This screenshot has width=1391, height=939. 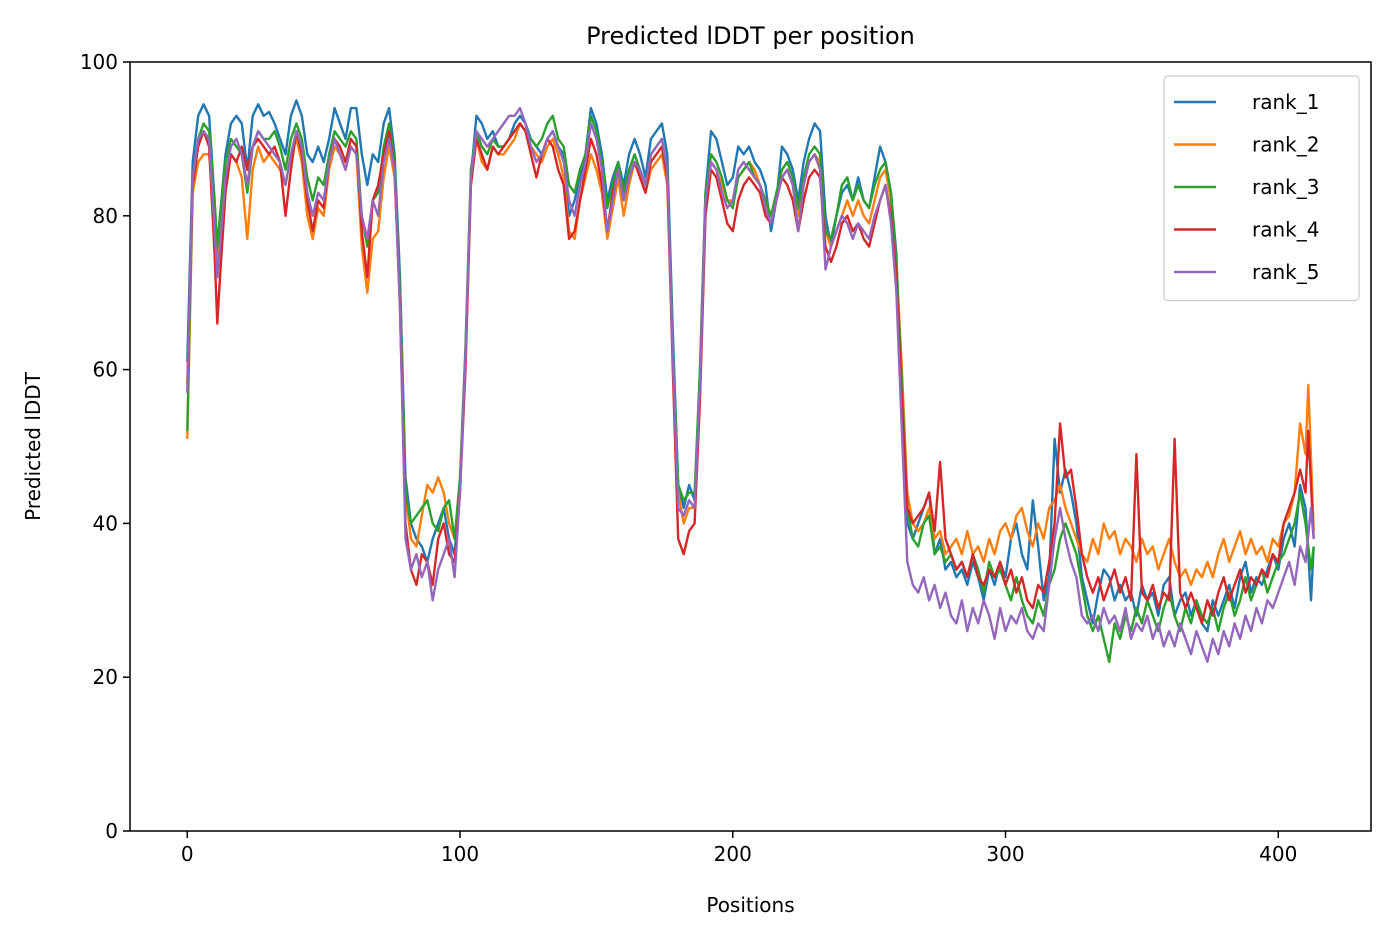 What do you see at coordinates (111, 831) in the screenshot?
I see `y-tick-label: 0` at bounding box center [111, 831].